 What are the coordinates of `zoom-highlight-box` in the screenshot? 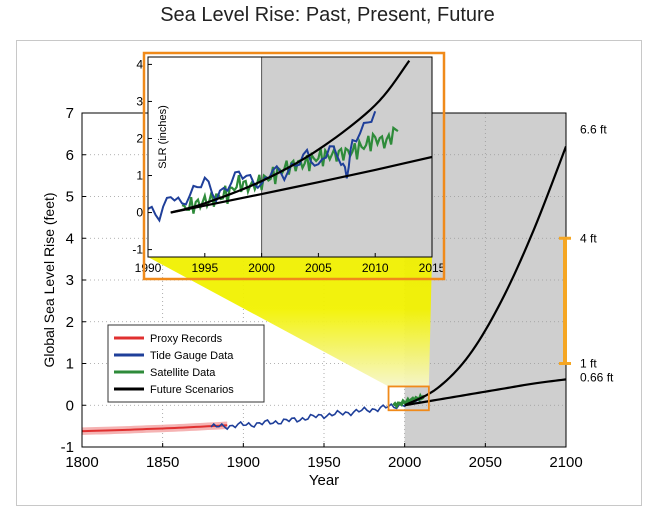 It's located at (408, 398).